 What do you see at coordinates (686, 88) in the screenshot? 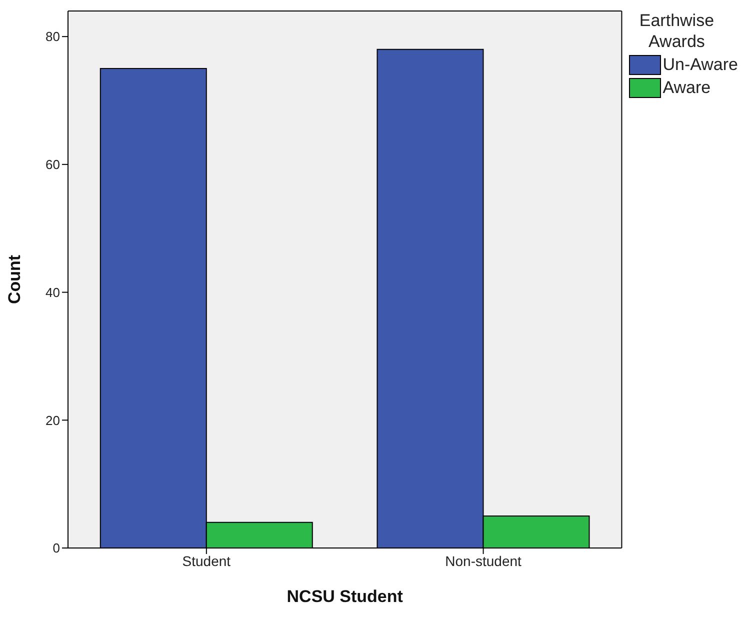
I see `legend-label: Aware` at bounding box center [686, 88].